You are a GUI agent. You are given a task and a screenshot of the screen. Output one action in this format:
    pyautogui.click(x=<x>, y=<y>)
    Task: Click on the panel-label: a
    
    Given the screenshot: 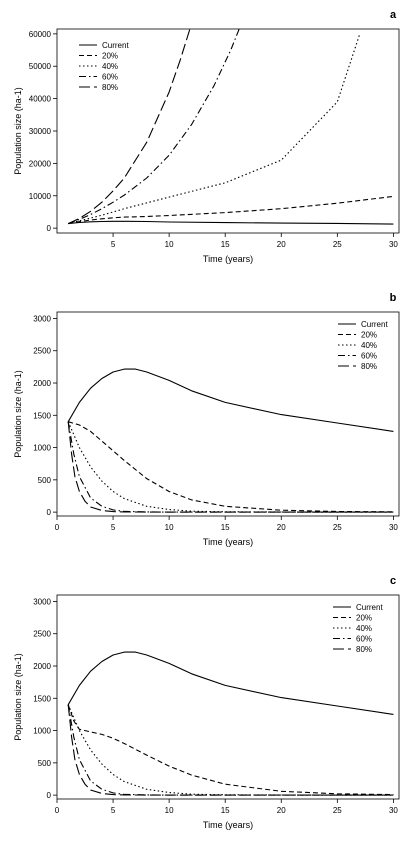 What is the action you would take?
    pyautogui.click(x=393, y=15)
    